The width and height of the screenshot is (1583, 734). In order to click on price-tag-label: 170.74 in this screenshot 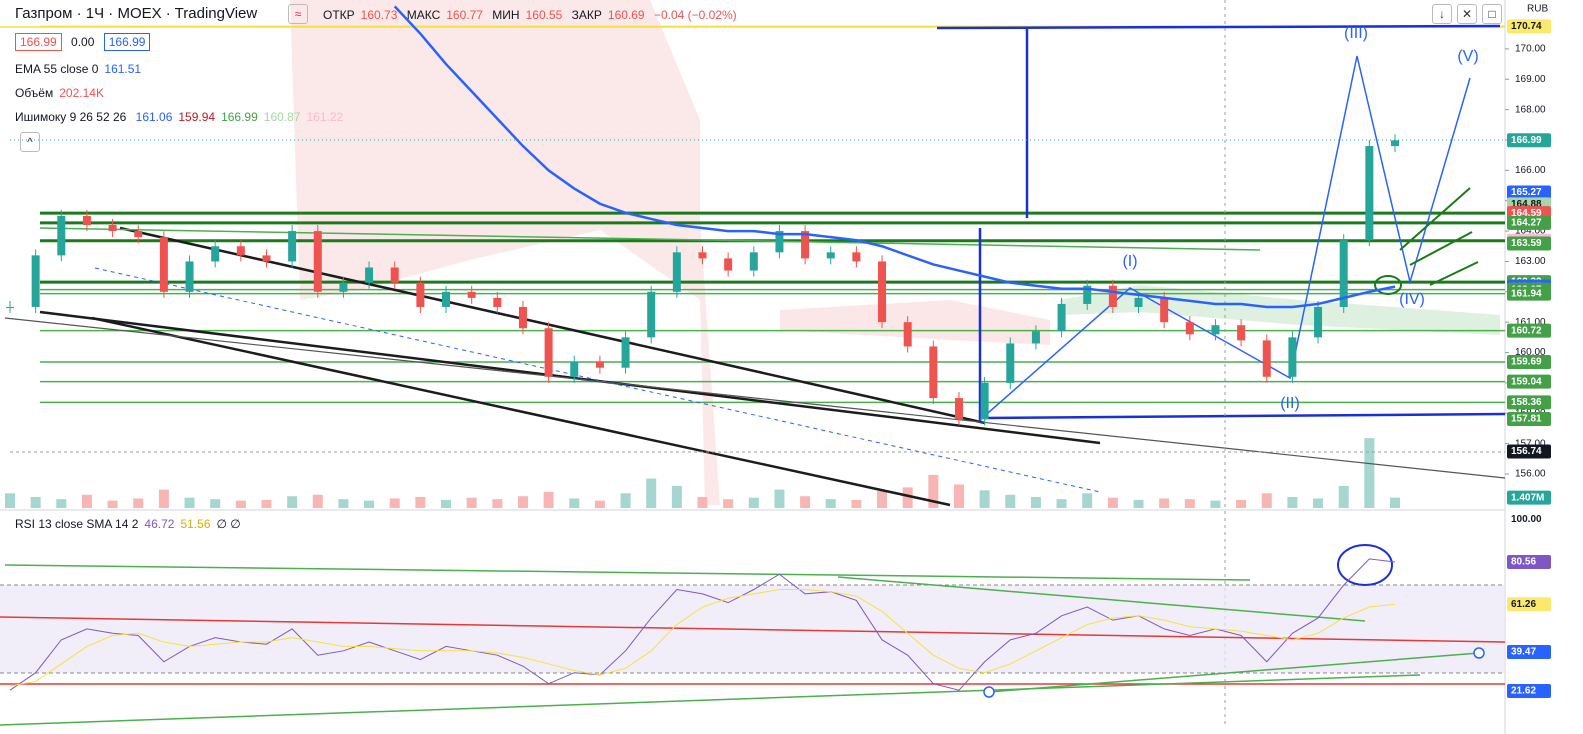, I will do `click(1526, 26)`.